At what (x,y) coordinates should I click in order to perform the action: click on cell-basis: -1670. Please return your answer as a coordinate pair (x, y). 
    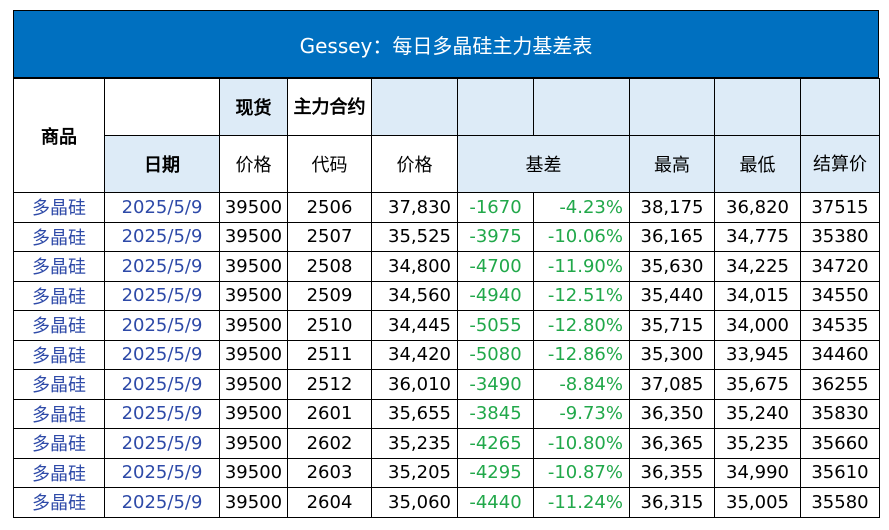
    Looking at the image, I should click on (495, 207).